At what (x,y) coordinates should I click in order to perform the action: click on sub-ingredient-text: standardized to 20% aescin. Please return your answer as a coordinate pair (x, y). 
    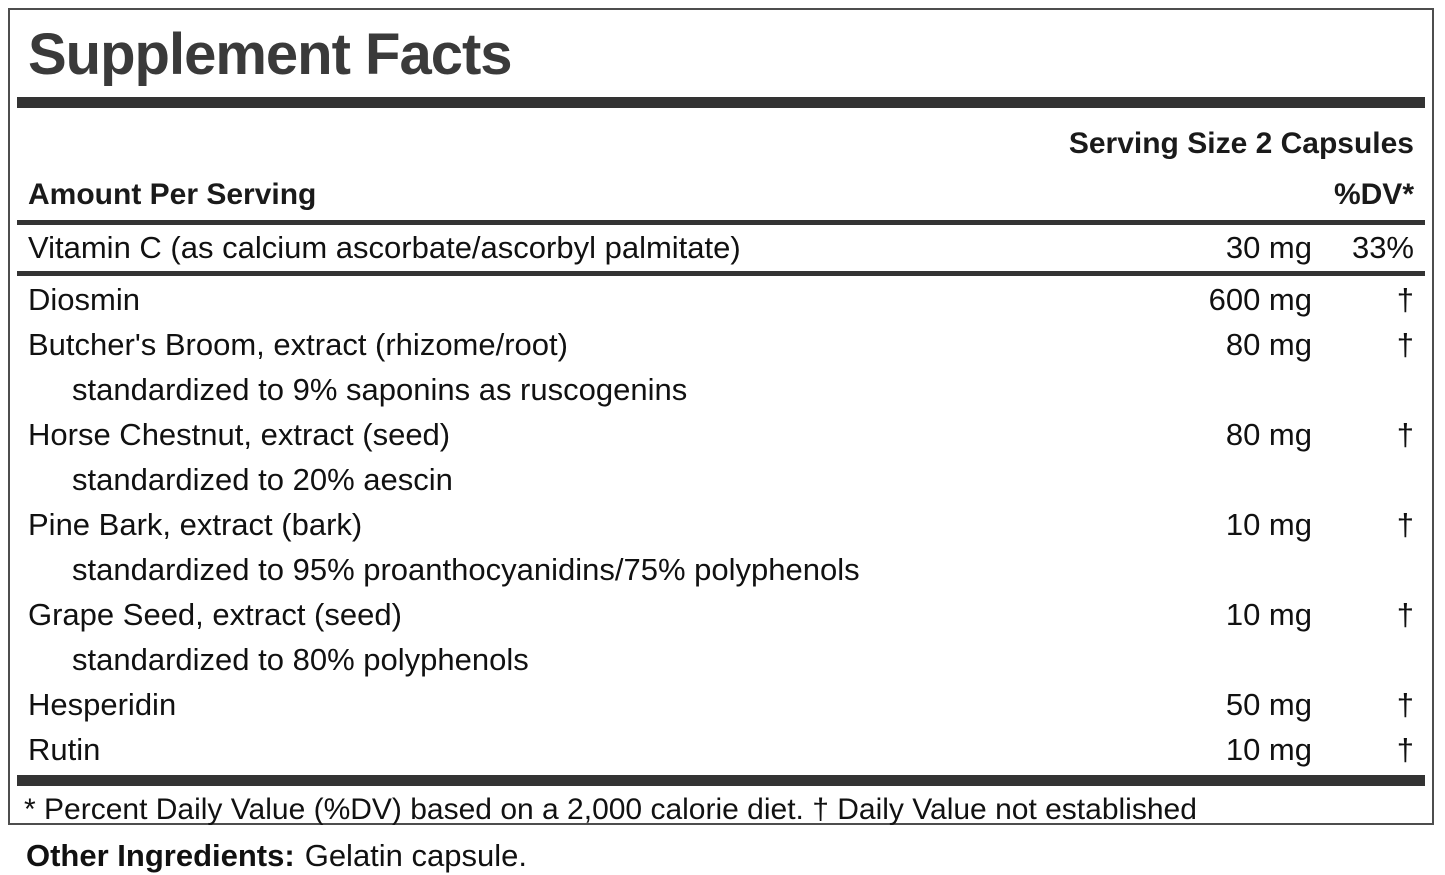
    Looking at the image, I should click on (262, 479).